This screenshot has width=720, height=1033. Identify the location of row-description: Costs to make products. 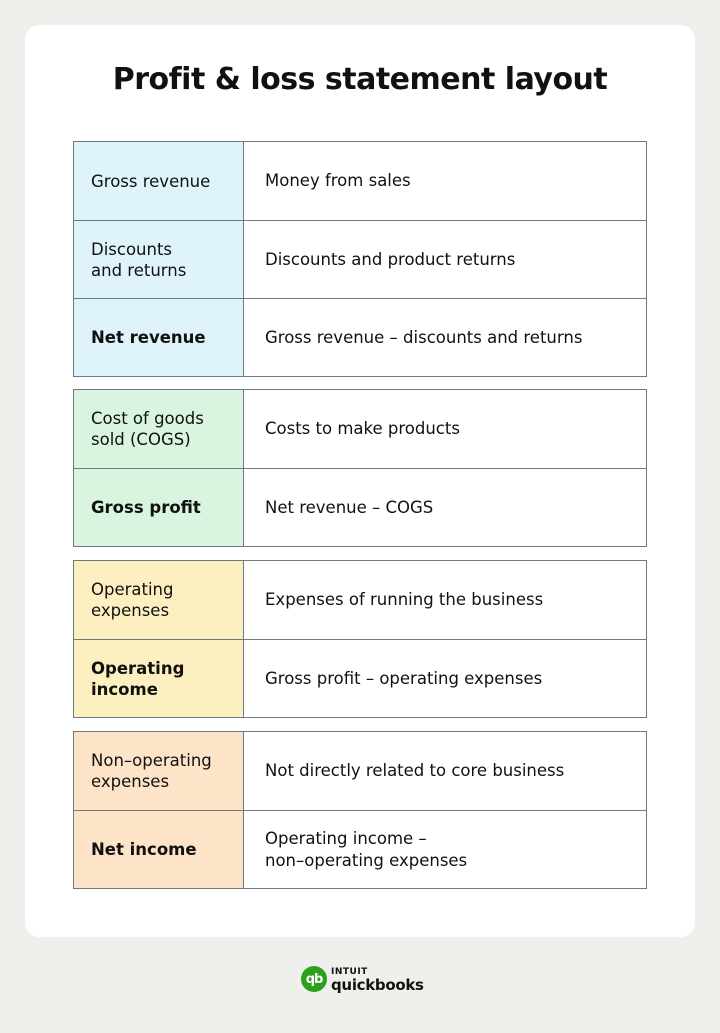
(445, 429).